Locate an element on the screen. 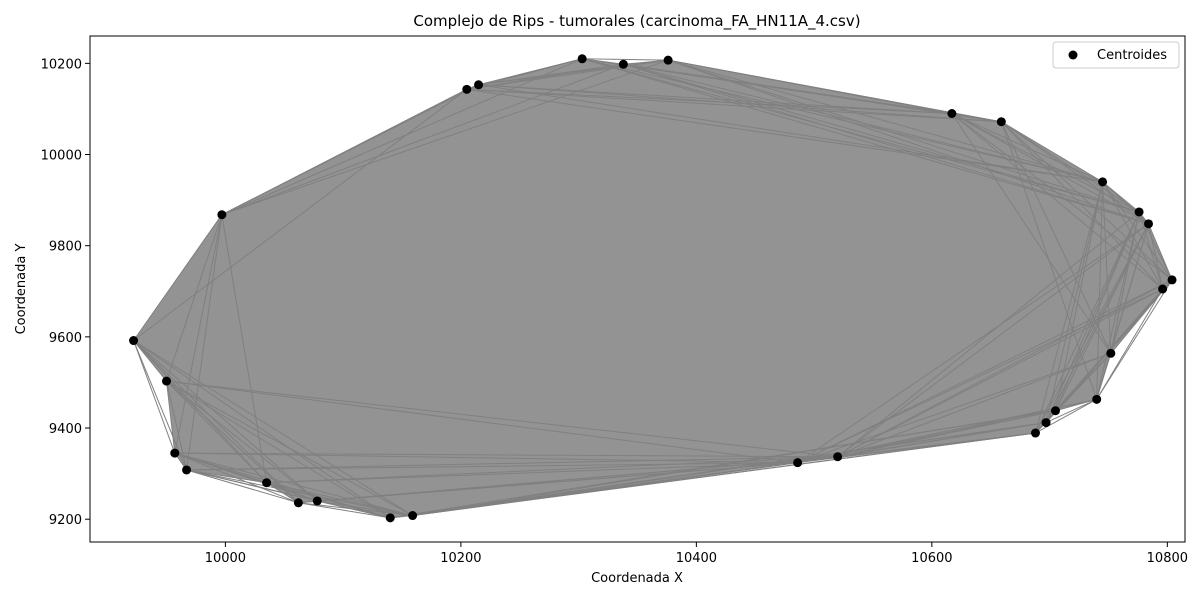  y-axis-ticks: 9200 9400 9600 9800 10000 10200 is located at coordinates (65, 292).